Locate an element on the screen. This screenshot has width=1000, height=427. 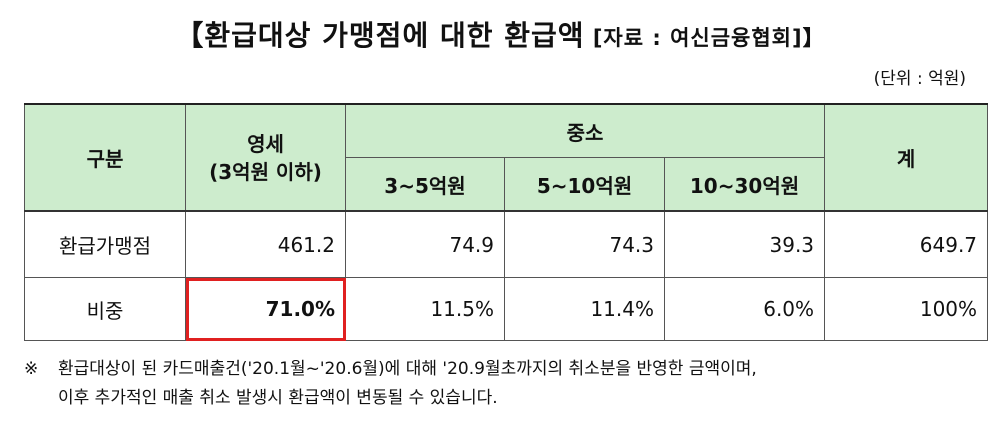
table-cell: 6.0% is located at coordinates (744, 309).